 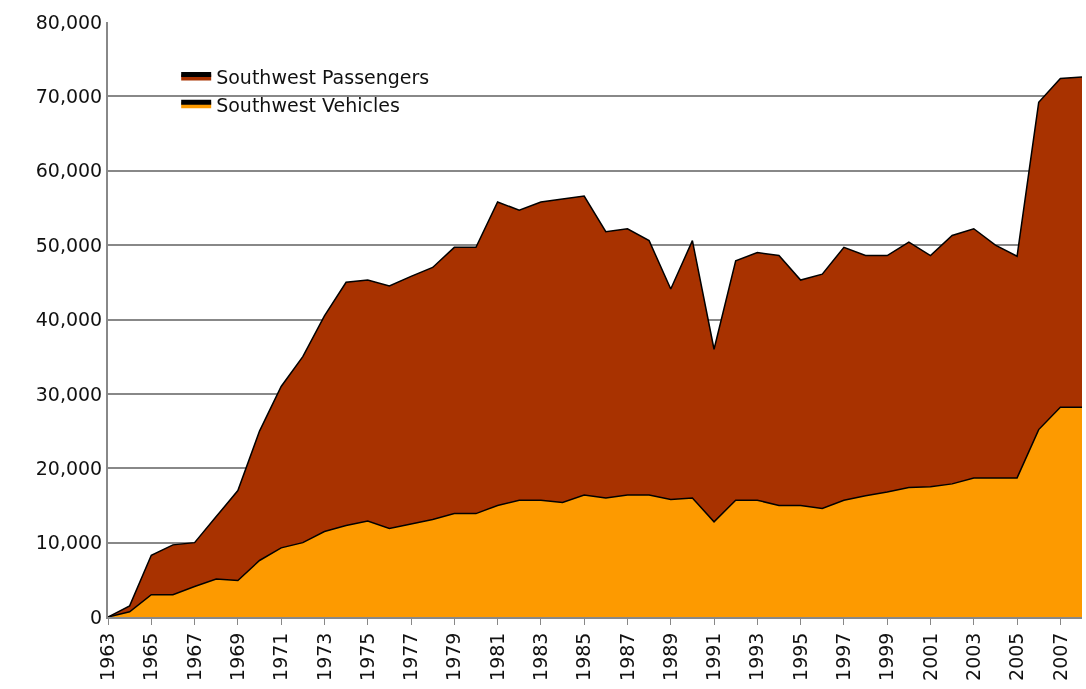 What do you see at coordinates (496, 656) in the screenshot?
I see `x-tick-label: 1981` at bounding box center [496, 656].